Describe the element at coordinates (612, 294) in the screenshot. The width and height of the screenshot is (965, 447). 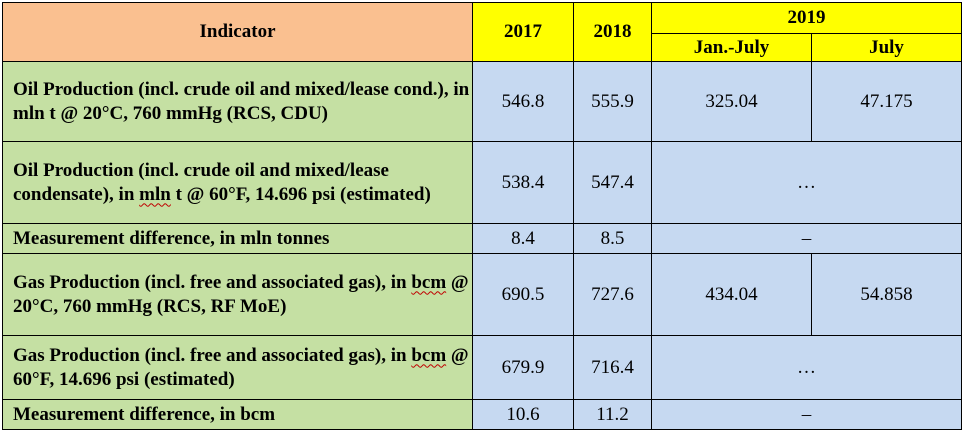
I see `value-2018: 727.6` at that location.